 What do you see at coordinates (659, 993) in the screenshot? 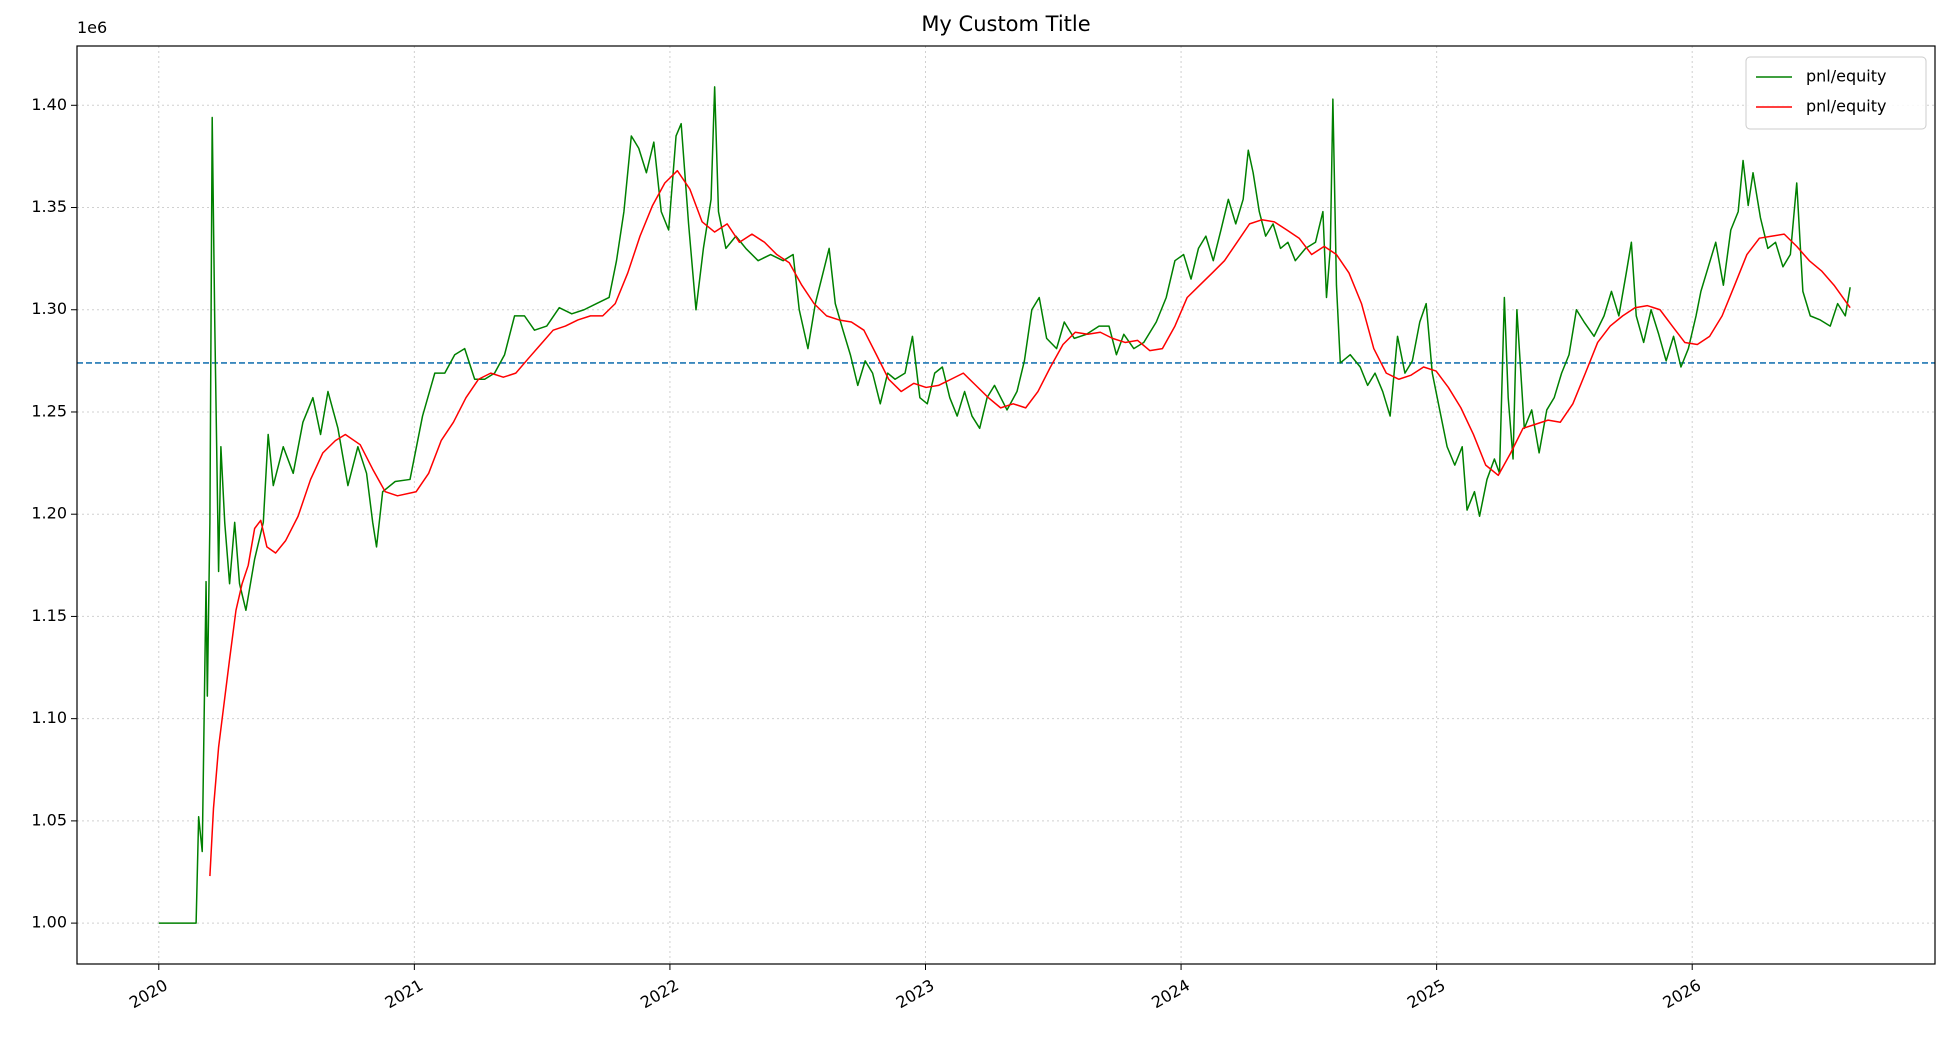
I see `x-tick-label: 2022` at bounding box center [659, 993].